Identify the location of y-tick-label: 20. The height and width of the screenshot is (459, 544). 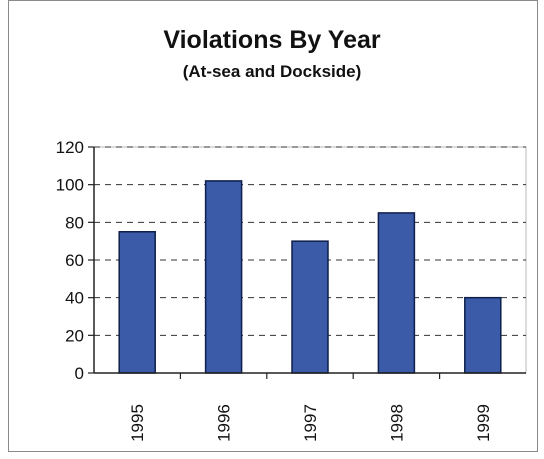
(74, 335).